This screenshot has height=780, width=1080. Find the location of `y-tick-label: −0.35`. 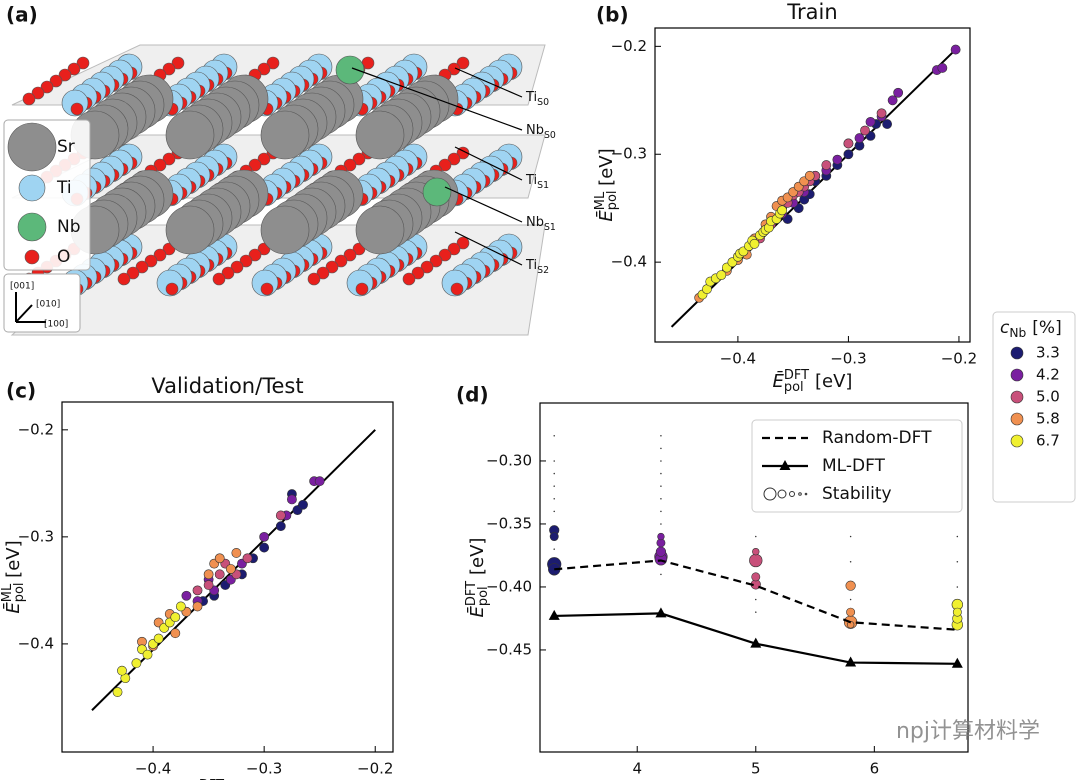

y-tick-label: −0.35 is located at coordinates (509, 523).